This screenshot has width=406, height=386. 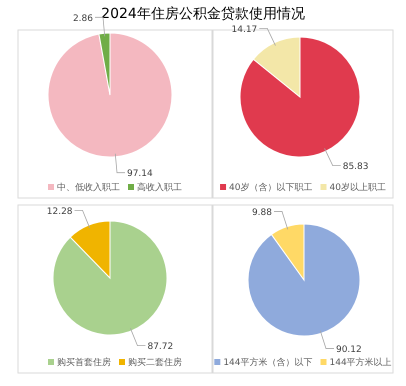 I want to click on data-label: 12.28, so click(x=59, y=211).